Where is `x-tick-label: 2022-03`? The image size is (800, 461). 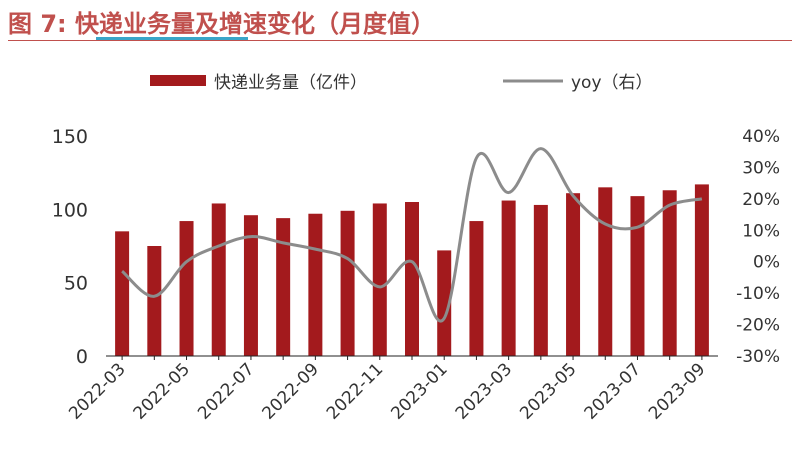 x-tick-label: 2022-03 is located at coordinates (97, 391).